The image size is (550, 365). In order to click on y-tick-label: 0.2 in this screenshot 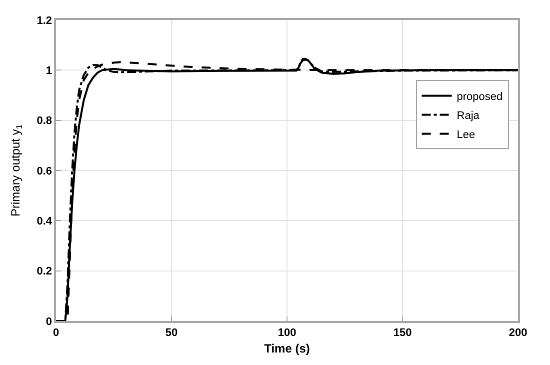, I will do `click(44, 272)`.